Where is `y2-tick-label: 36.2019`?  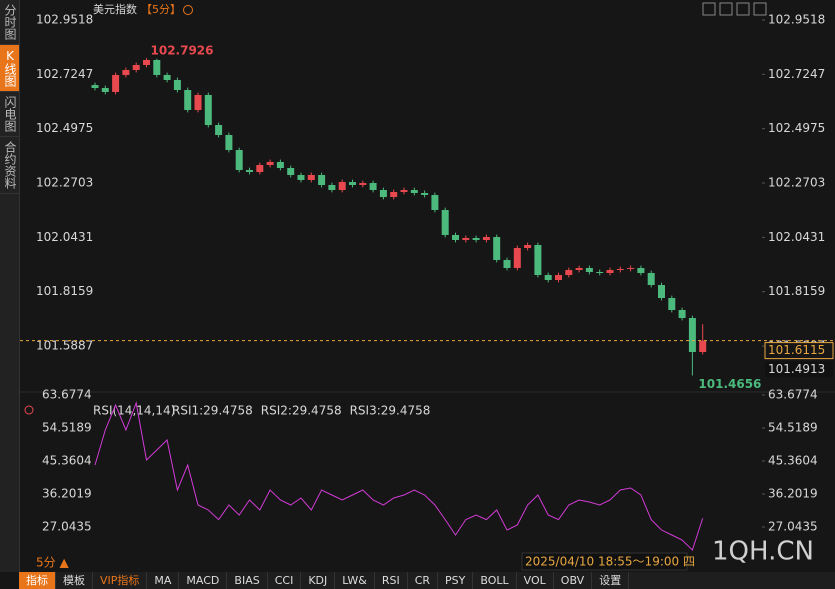 y2-tick-label: 36.2019 is located at coordinates (793, 494).